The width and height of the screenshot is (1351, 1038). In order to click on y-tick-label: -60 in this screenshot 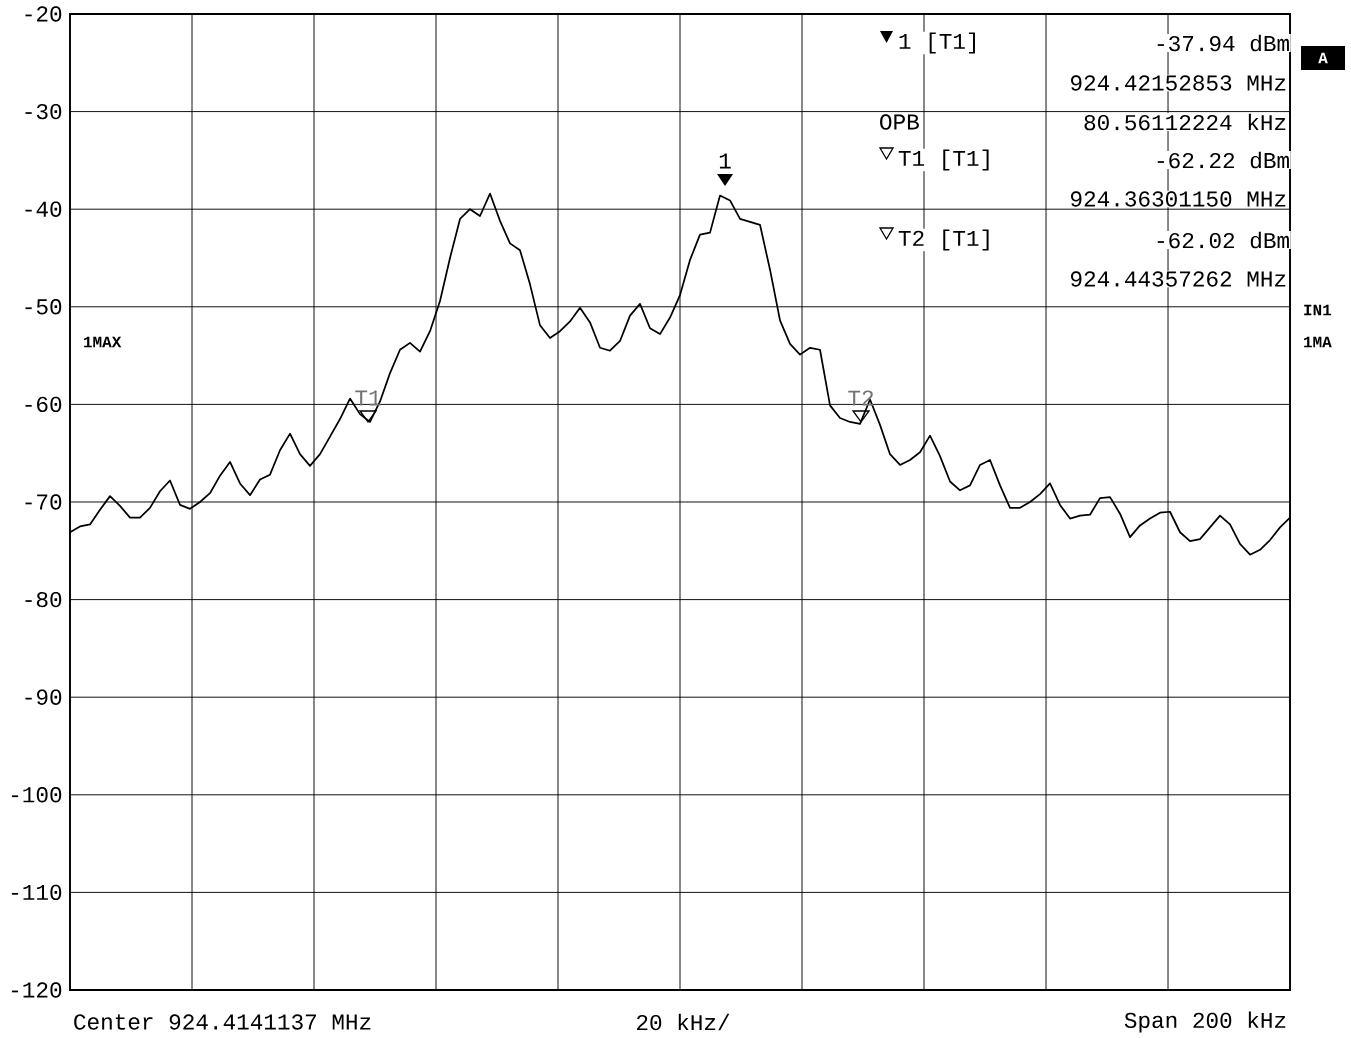, I will do `click(43, 404)`.